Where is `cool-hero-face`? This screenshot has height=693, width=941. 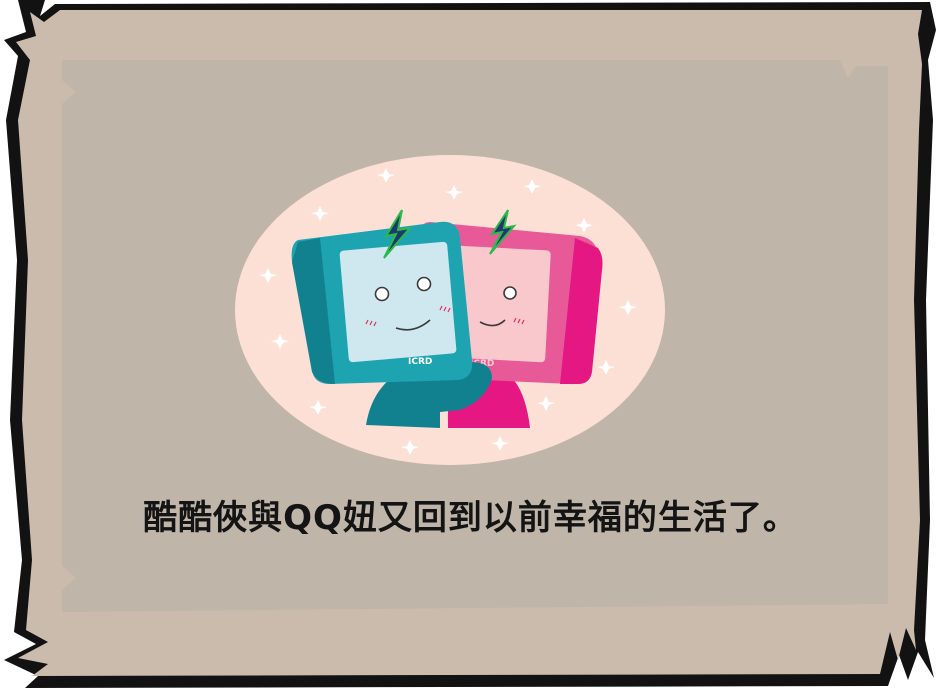
cool-hero-face is located at coordinates (398, 302).